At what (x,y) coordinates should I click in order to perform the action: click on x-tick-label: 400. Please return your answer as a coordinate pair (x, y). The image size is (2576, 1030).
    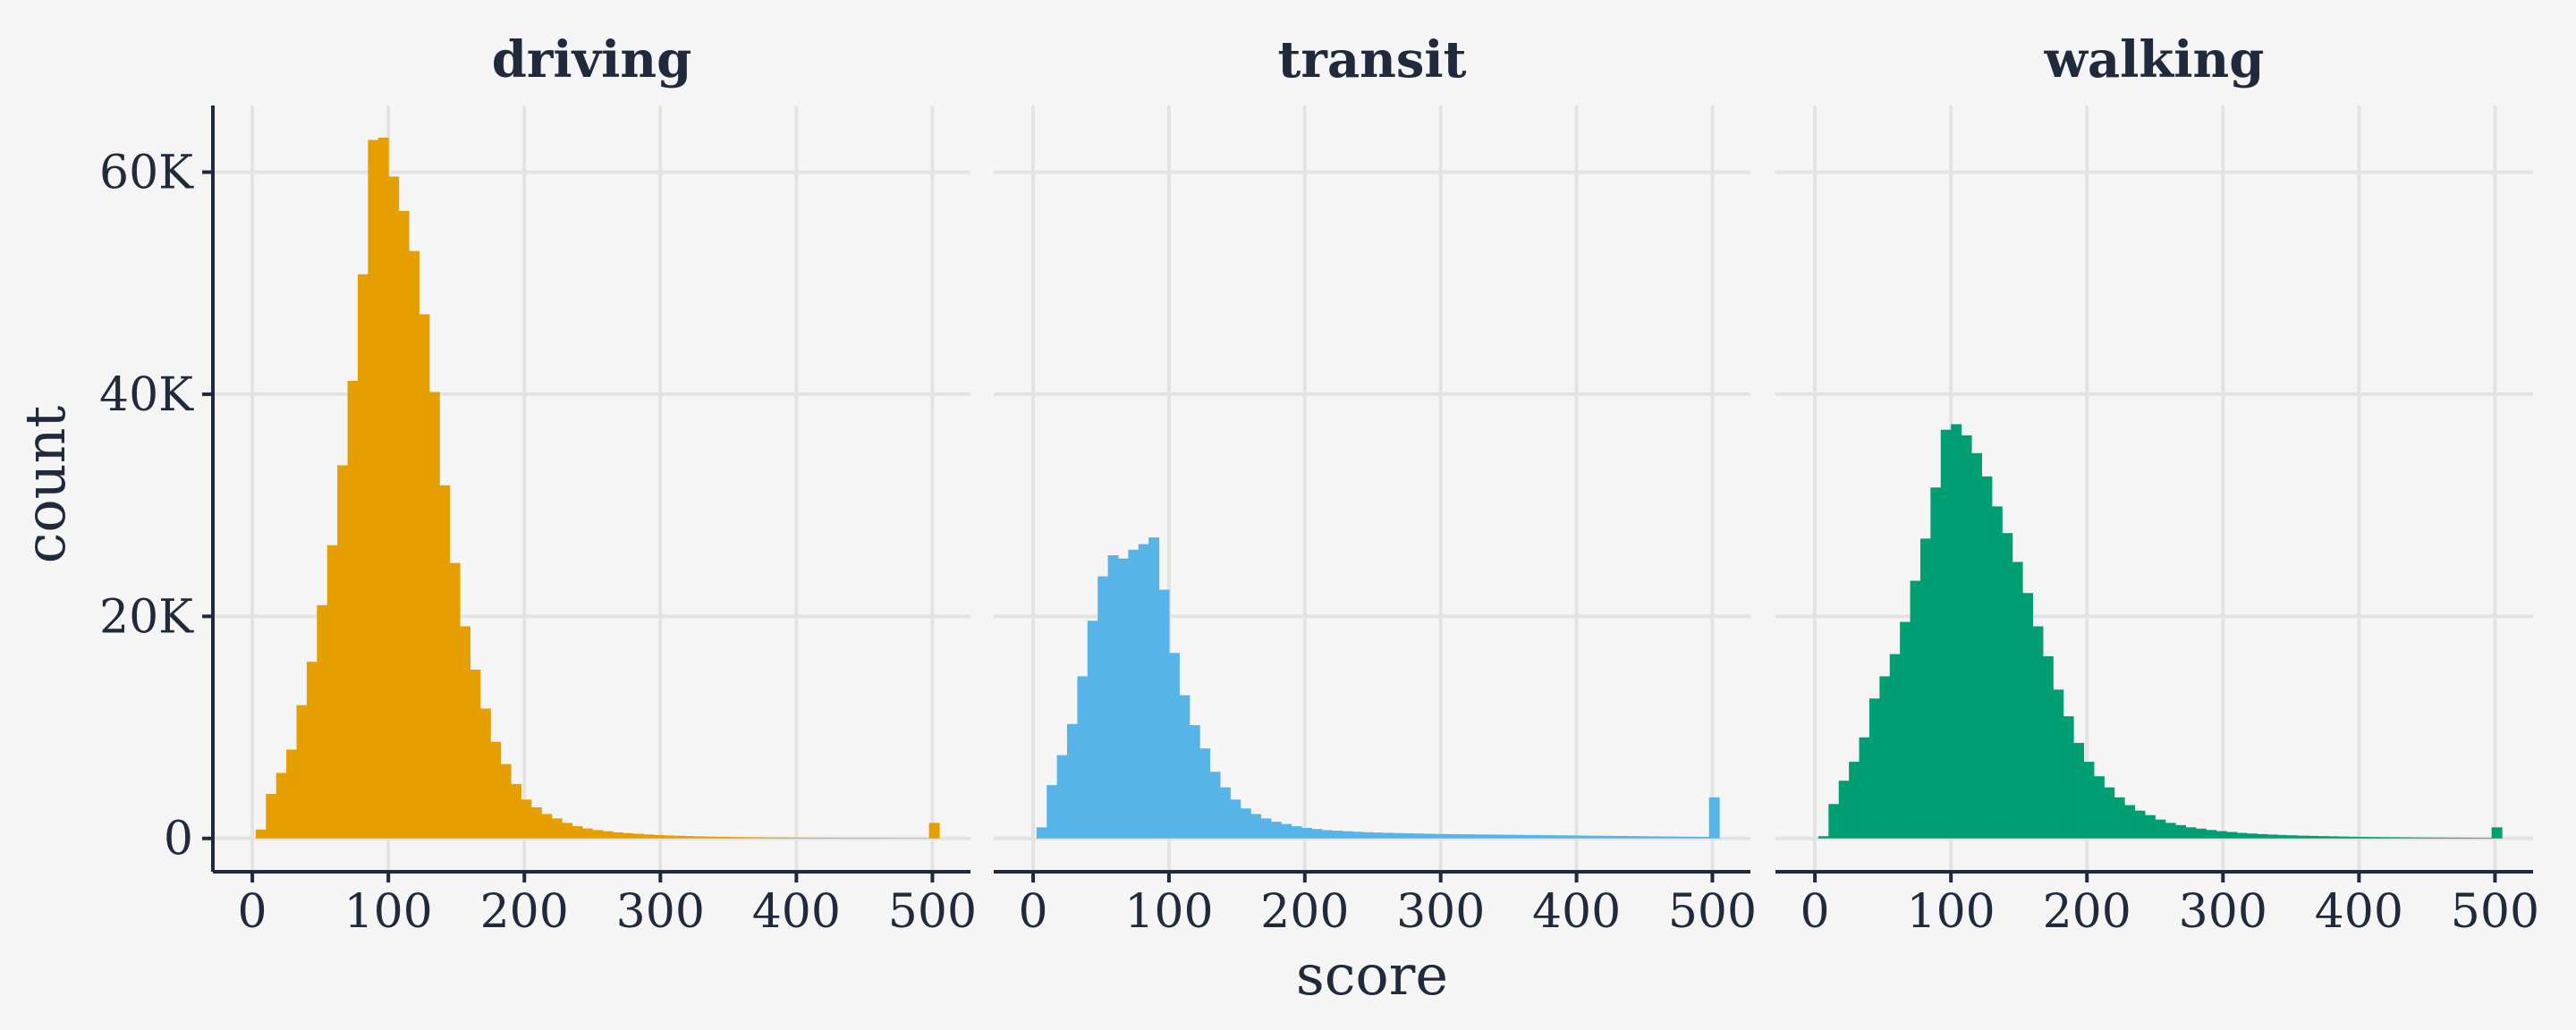
    Looking at the image, I should click on (2359, 912).